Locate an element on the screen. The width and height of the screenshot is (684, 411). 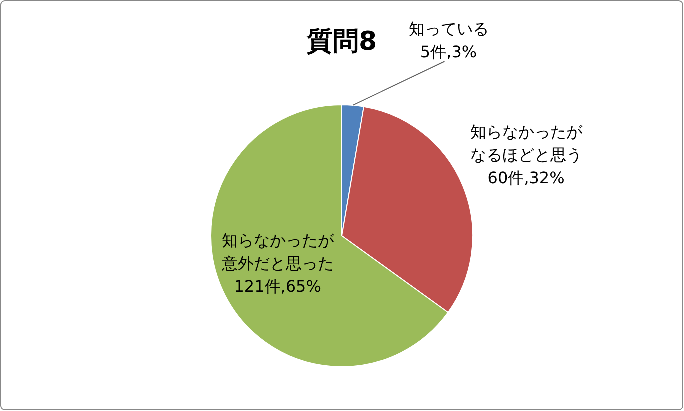
data-label: 5件,3% is located at coordinates (449, 52).